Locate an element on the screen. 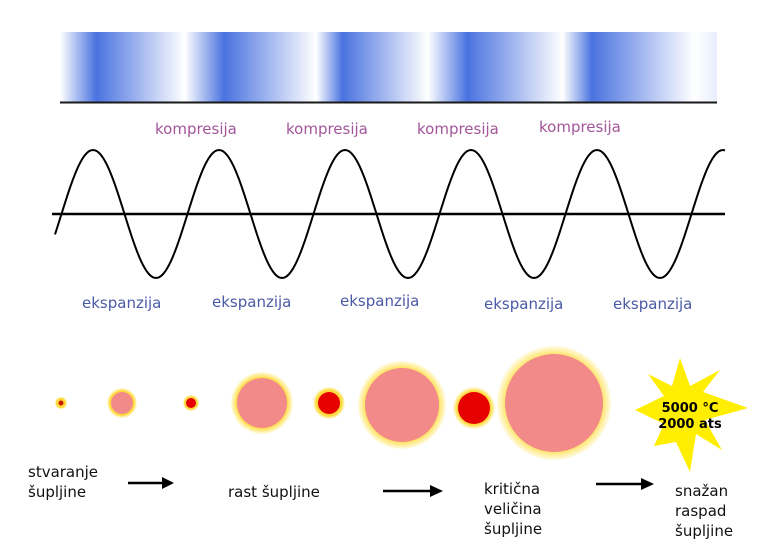  implosion-star is located at coordinates (691, 415).